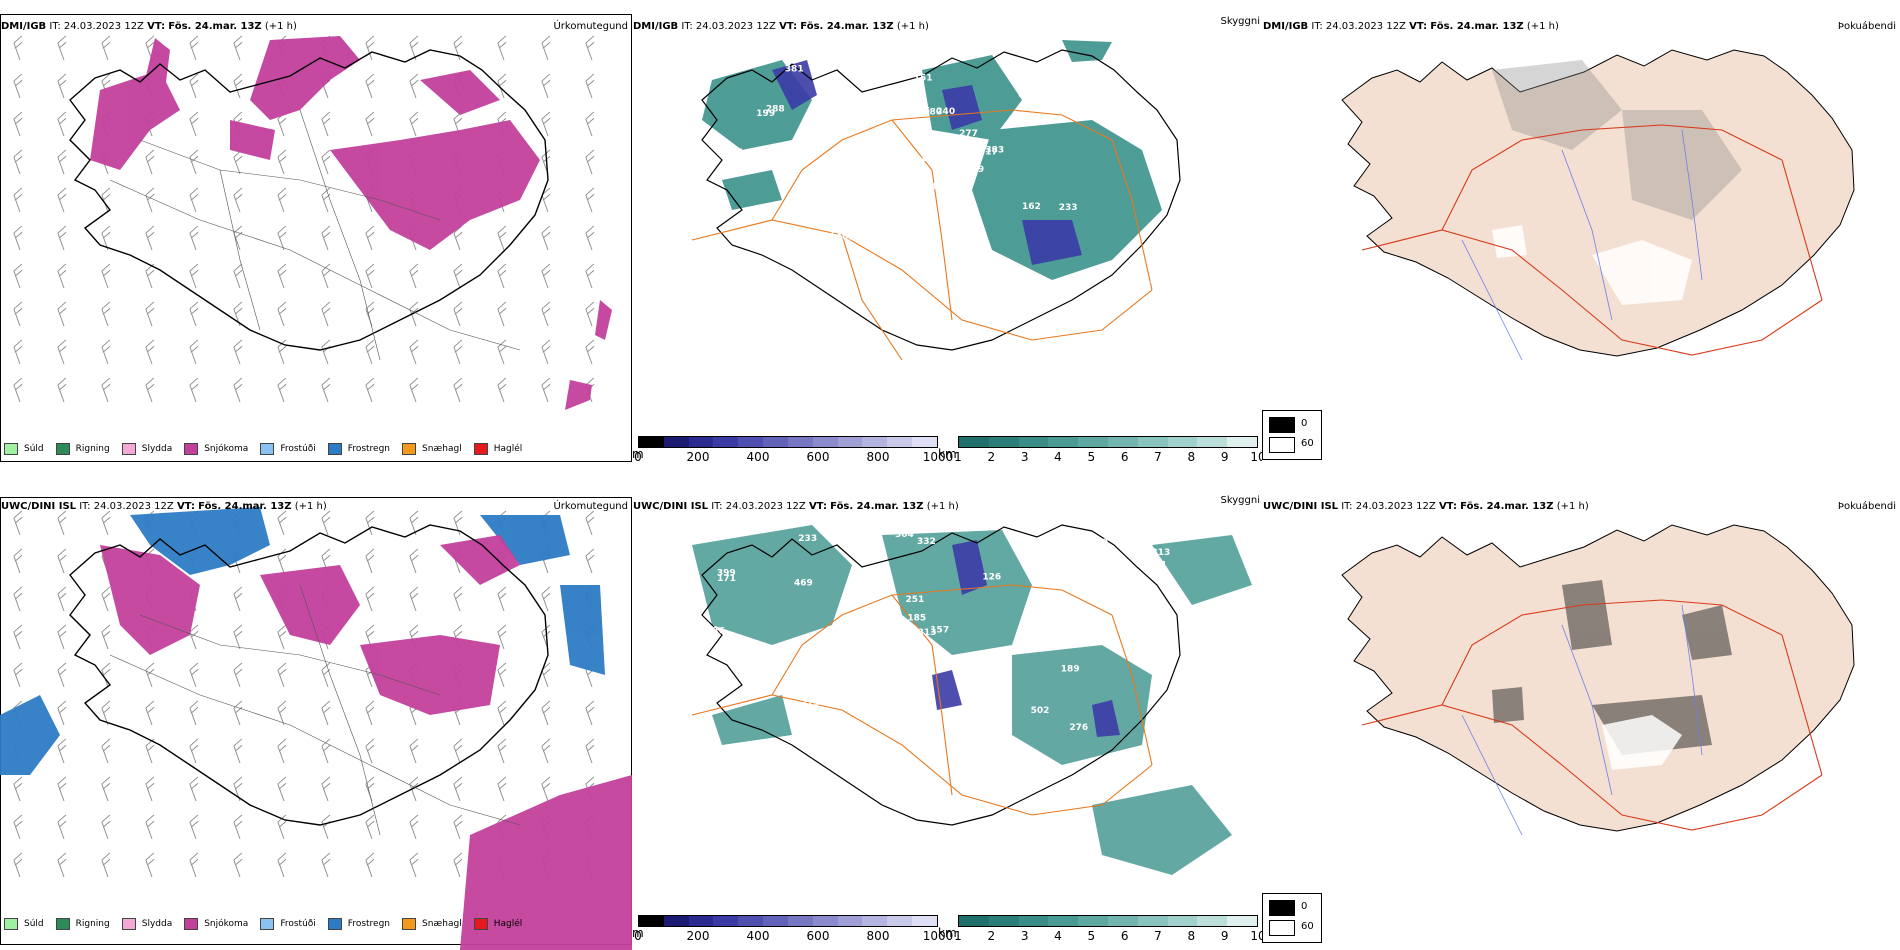  I want to click on colorbar-tick: 9, so click(1224, 936).